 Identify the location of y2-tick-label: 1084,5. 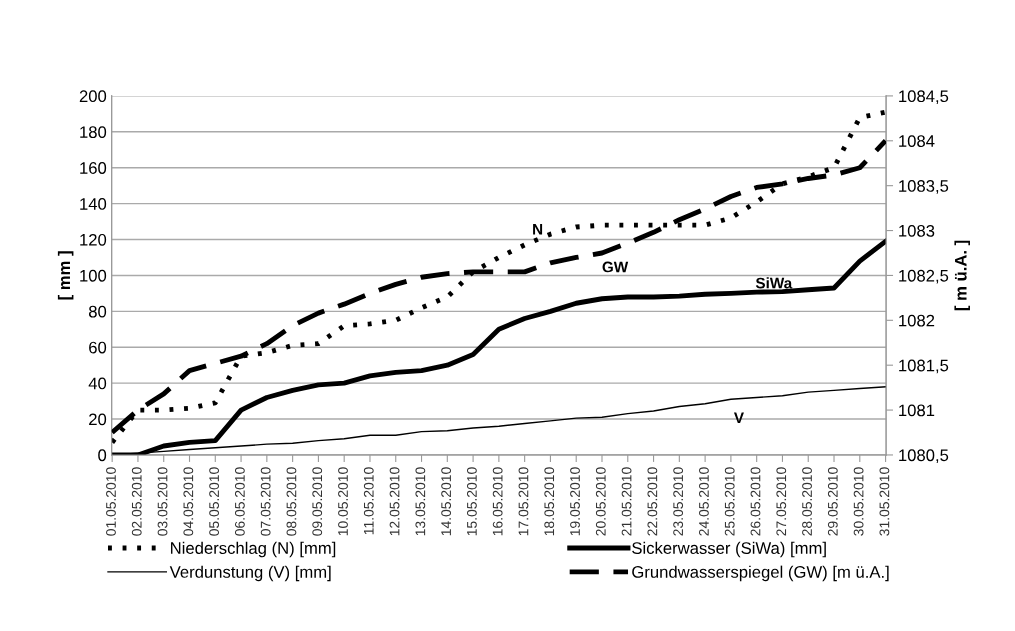
(924, 97).